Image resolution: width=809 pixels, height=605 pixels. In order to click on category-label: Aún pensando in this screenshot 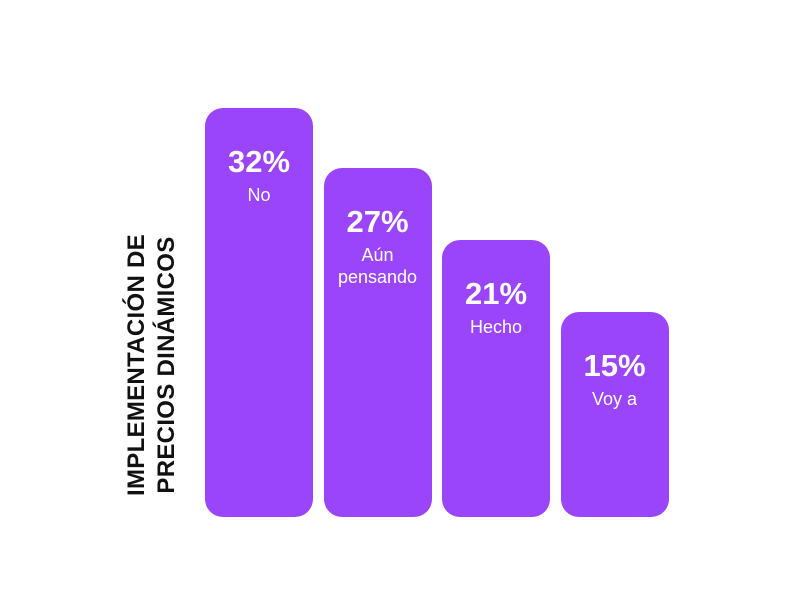, I will do `click(377, 266)`.